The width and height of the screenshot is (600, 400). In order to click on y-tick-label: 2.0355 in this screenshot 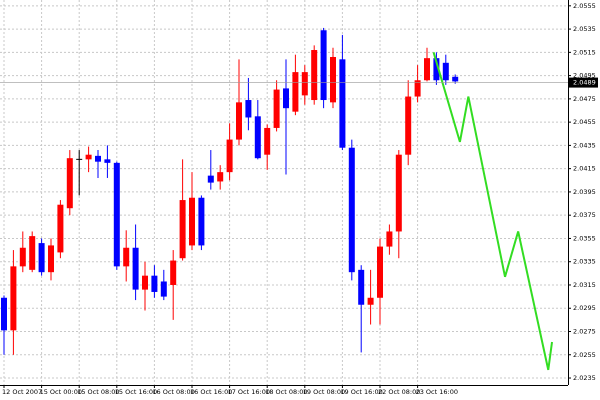, I will do `click(584, 238)`.